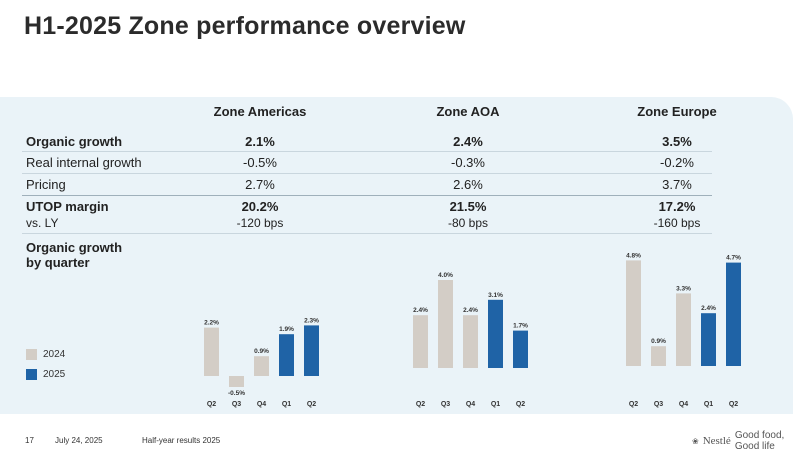 This screenshot has height=452, width=800. Describe the element at coordinates (708, 339) in the screenshot. I see `europe-bar-2025-q1` at that location.